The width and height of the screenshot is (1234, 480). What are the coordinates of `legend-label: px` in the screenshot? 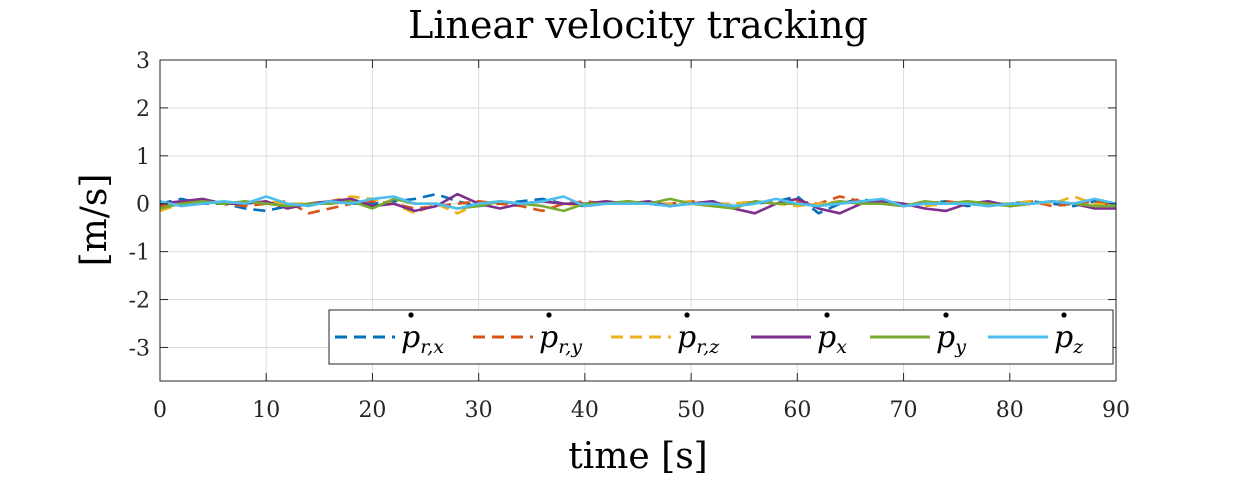 It's located at (832, 339).